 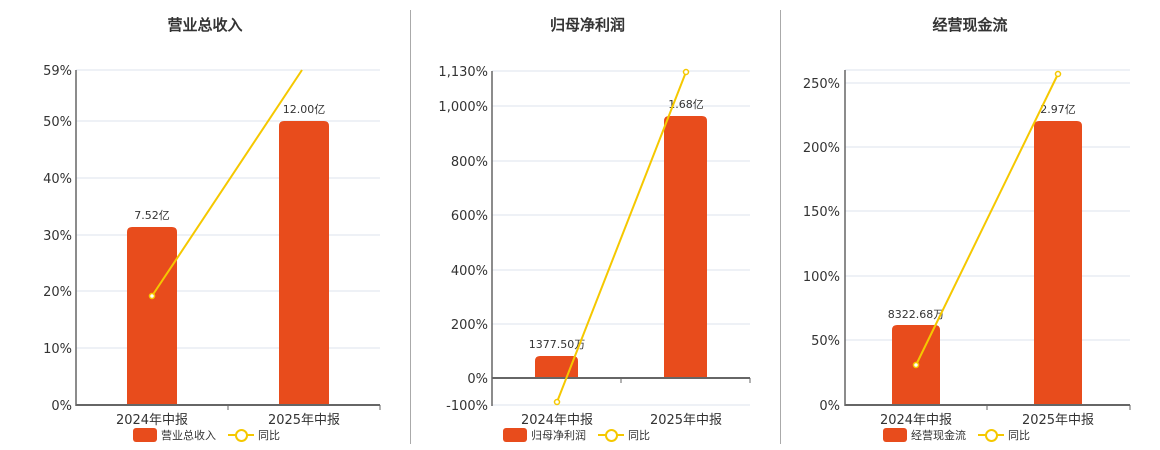 I want to click on bar-value-label: 1.68亿, so click(x=686, y=104).